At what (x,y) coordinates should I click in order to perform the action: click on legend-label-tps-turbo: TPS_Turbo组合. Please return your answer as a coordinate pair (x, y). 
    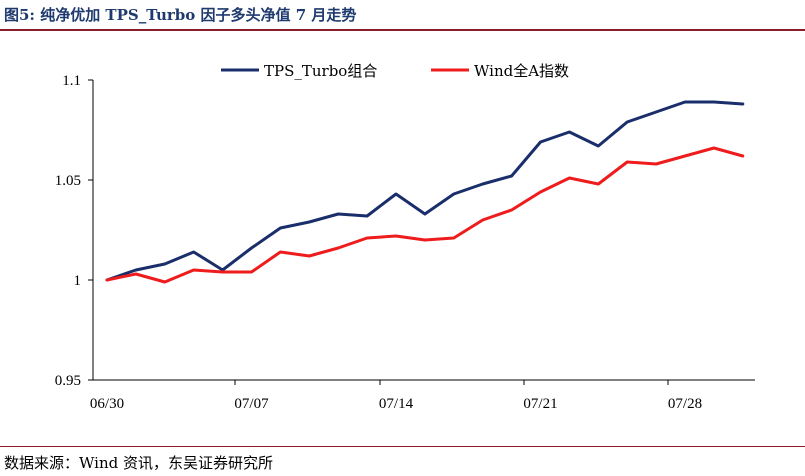
    Looking at the image, I should click on (320, 71).